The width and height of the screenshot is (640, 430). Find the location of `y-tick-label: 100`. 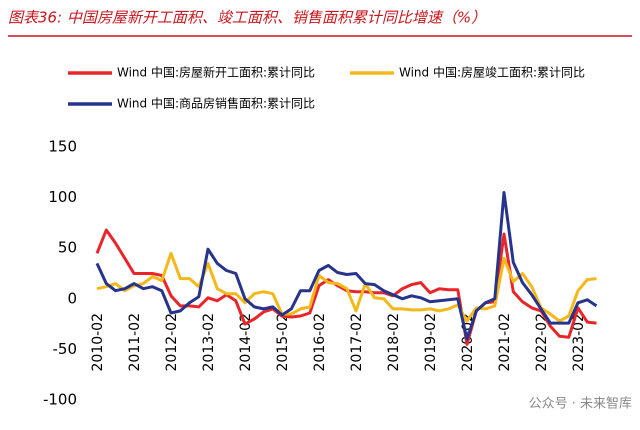

y-tick-label: 100 is located at coordinates (62, 197).